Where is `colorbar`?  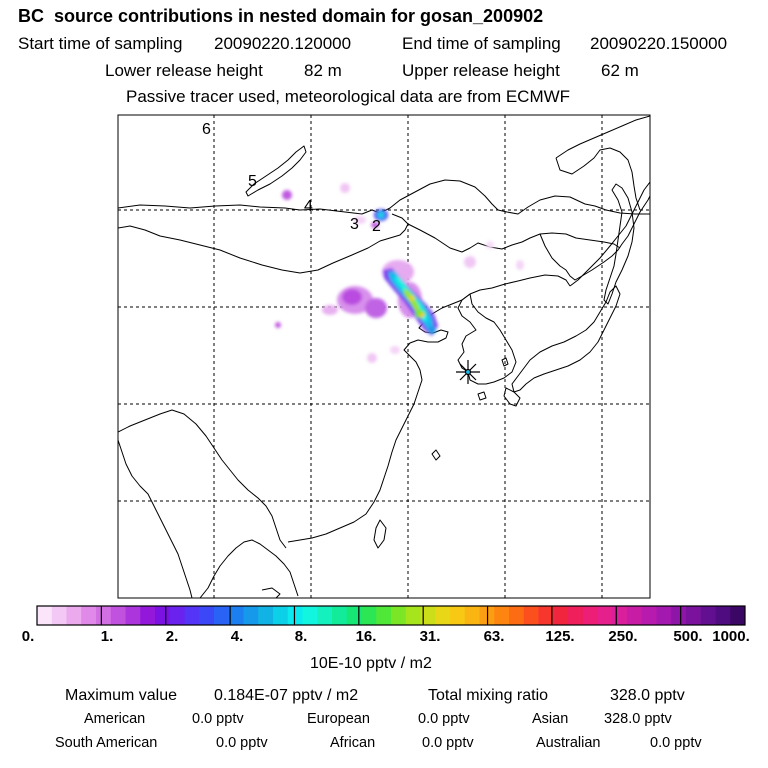
colorbar is located at coordinates (391, 615).